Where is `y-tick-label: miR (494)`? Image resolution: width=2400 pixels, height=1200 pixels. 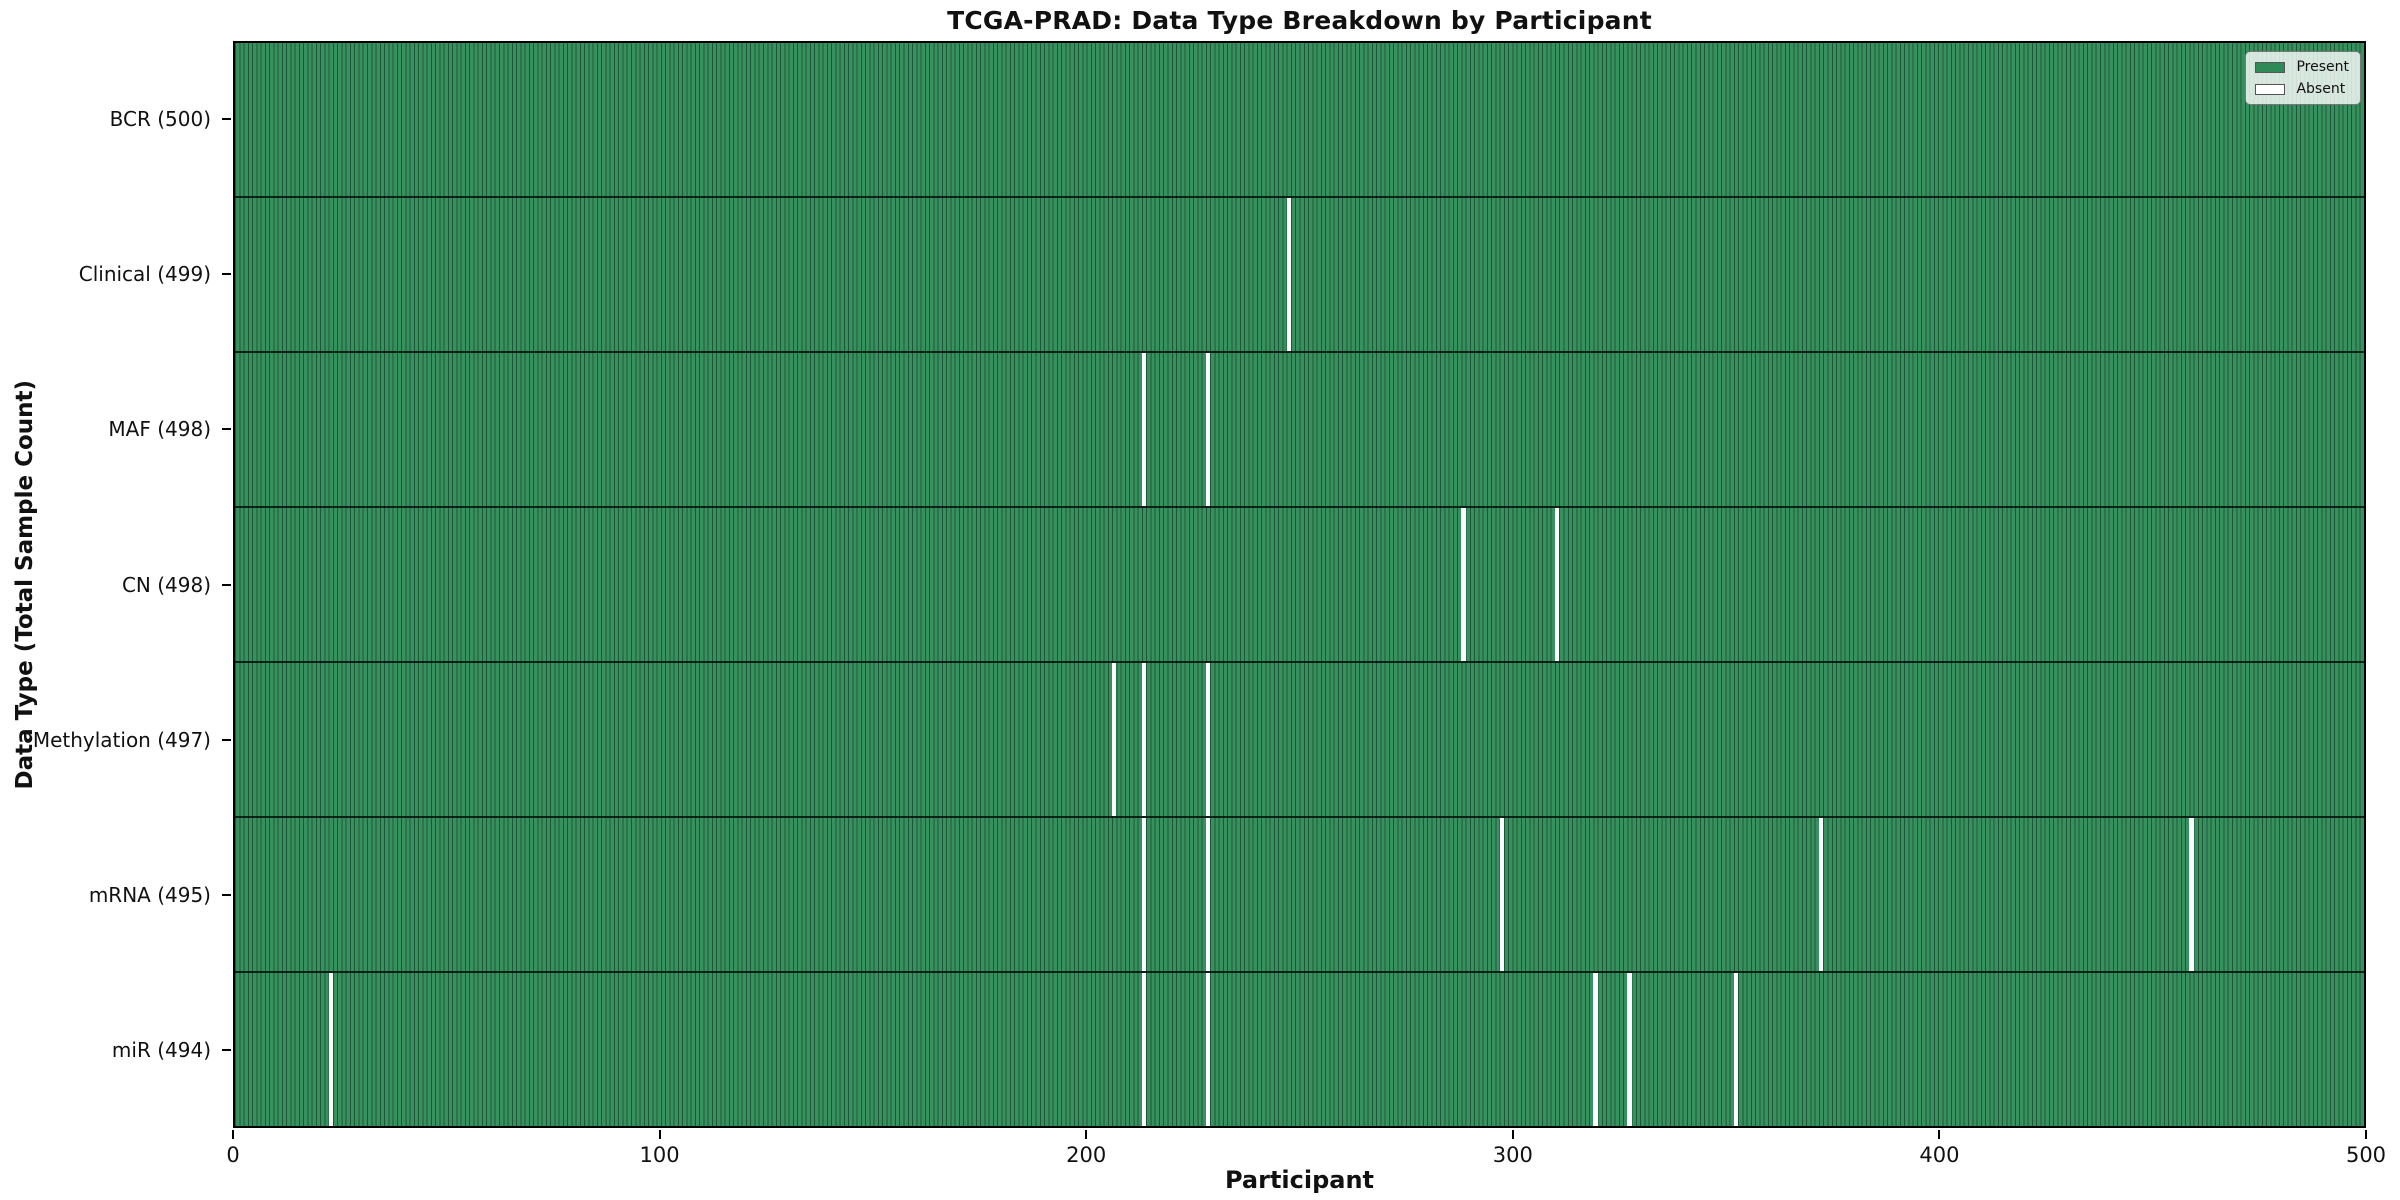
y-tick-label: miR (494) is located at coordinates (161, 1050).